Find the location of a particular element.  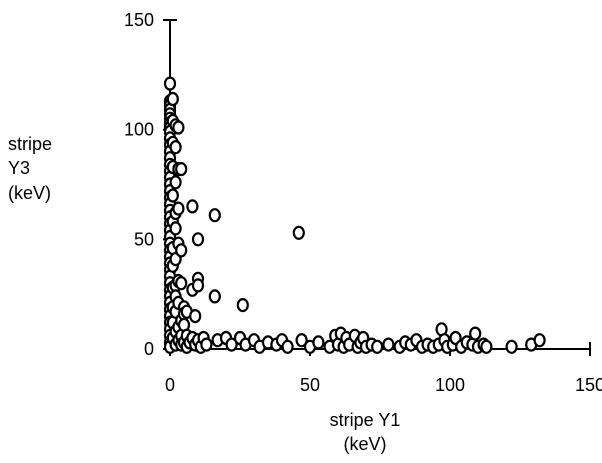

x-axis-label-line-1: stripe Y1 is located at coordinates (365, 420).